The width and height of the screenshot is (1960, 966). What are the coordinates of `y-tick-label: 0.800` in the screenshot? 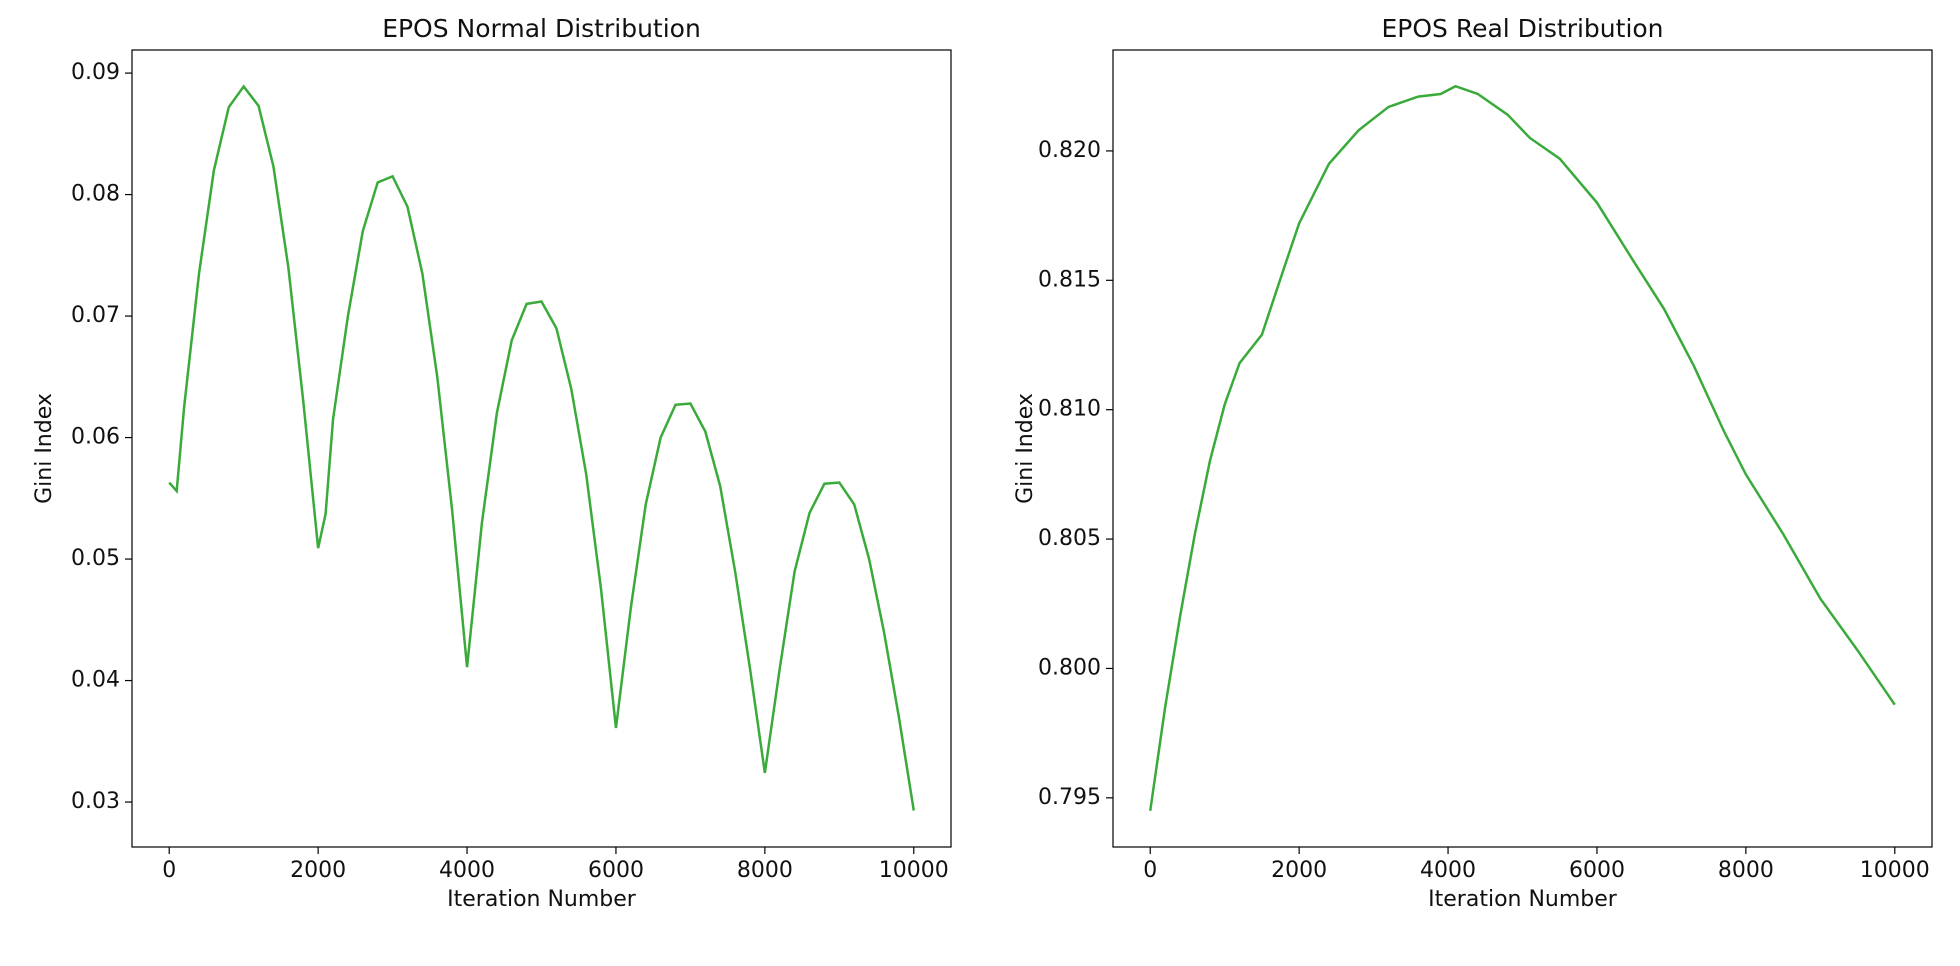 It's located at (1069, 667).